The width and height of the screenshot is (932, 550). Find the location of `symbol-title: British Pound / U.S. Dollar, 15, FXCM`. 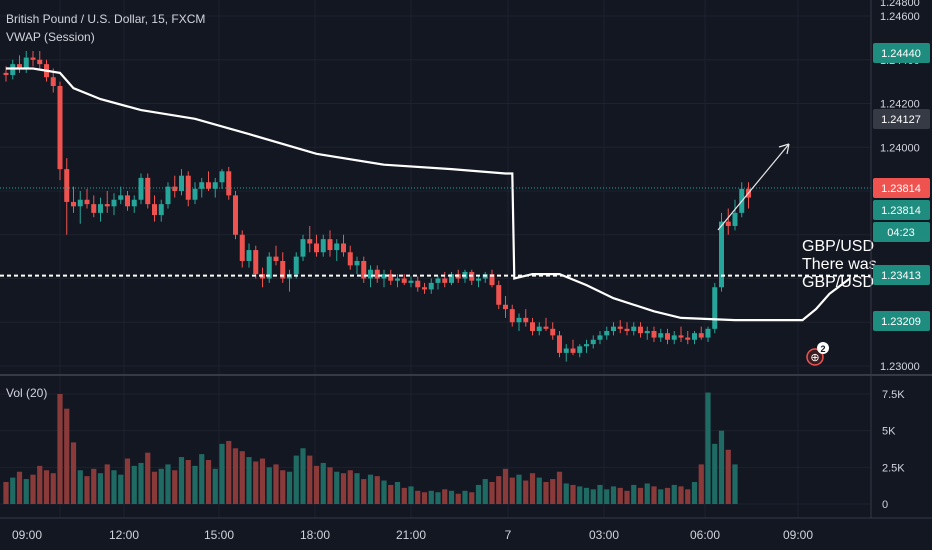

symbol-title: British Pound / U.S. Dollar, 15, FXCM is located at coordinates (106, 19).